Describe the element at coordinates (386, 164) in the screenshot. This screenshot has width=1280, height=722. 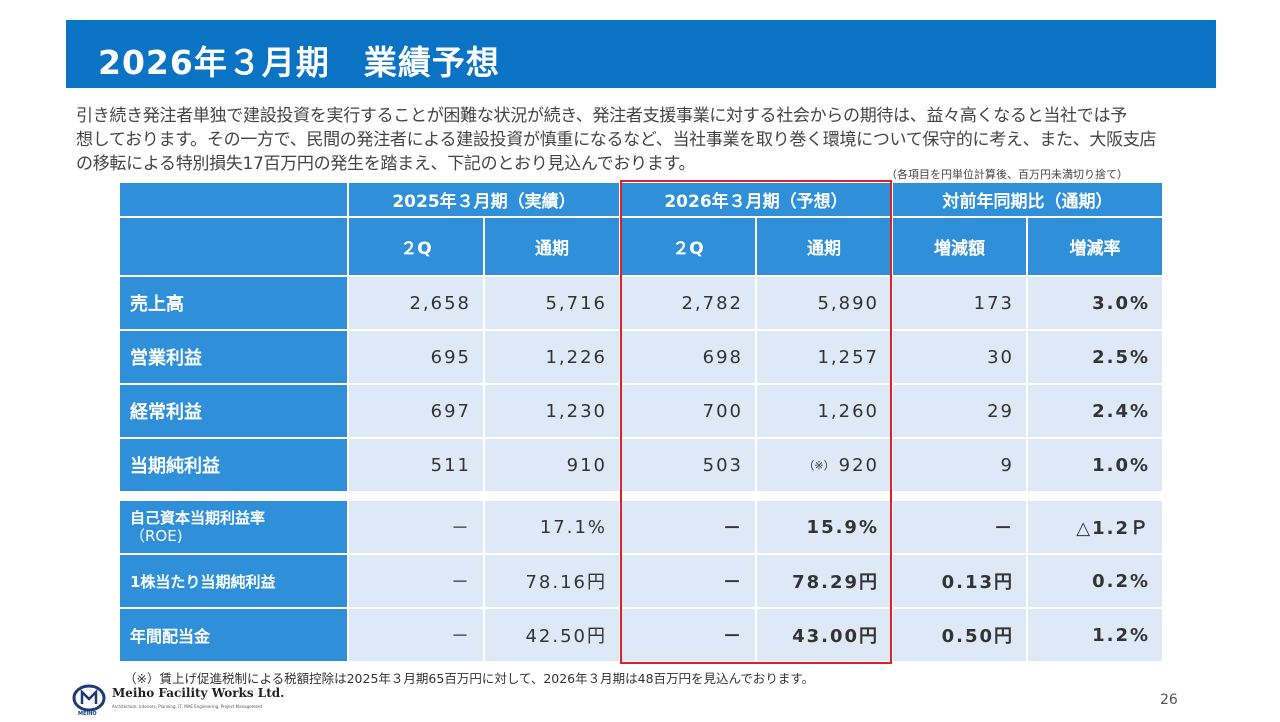
I see `intro-line: の移転による特別損失17百万円の発生を踏まえ、下記のとおり見込んでおります。` at that location.